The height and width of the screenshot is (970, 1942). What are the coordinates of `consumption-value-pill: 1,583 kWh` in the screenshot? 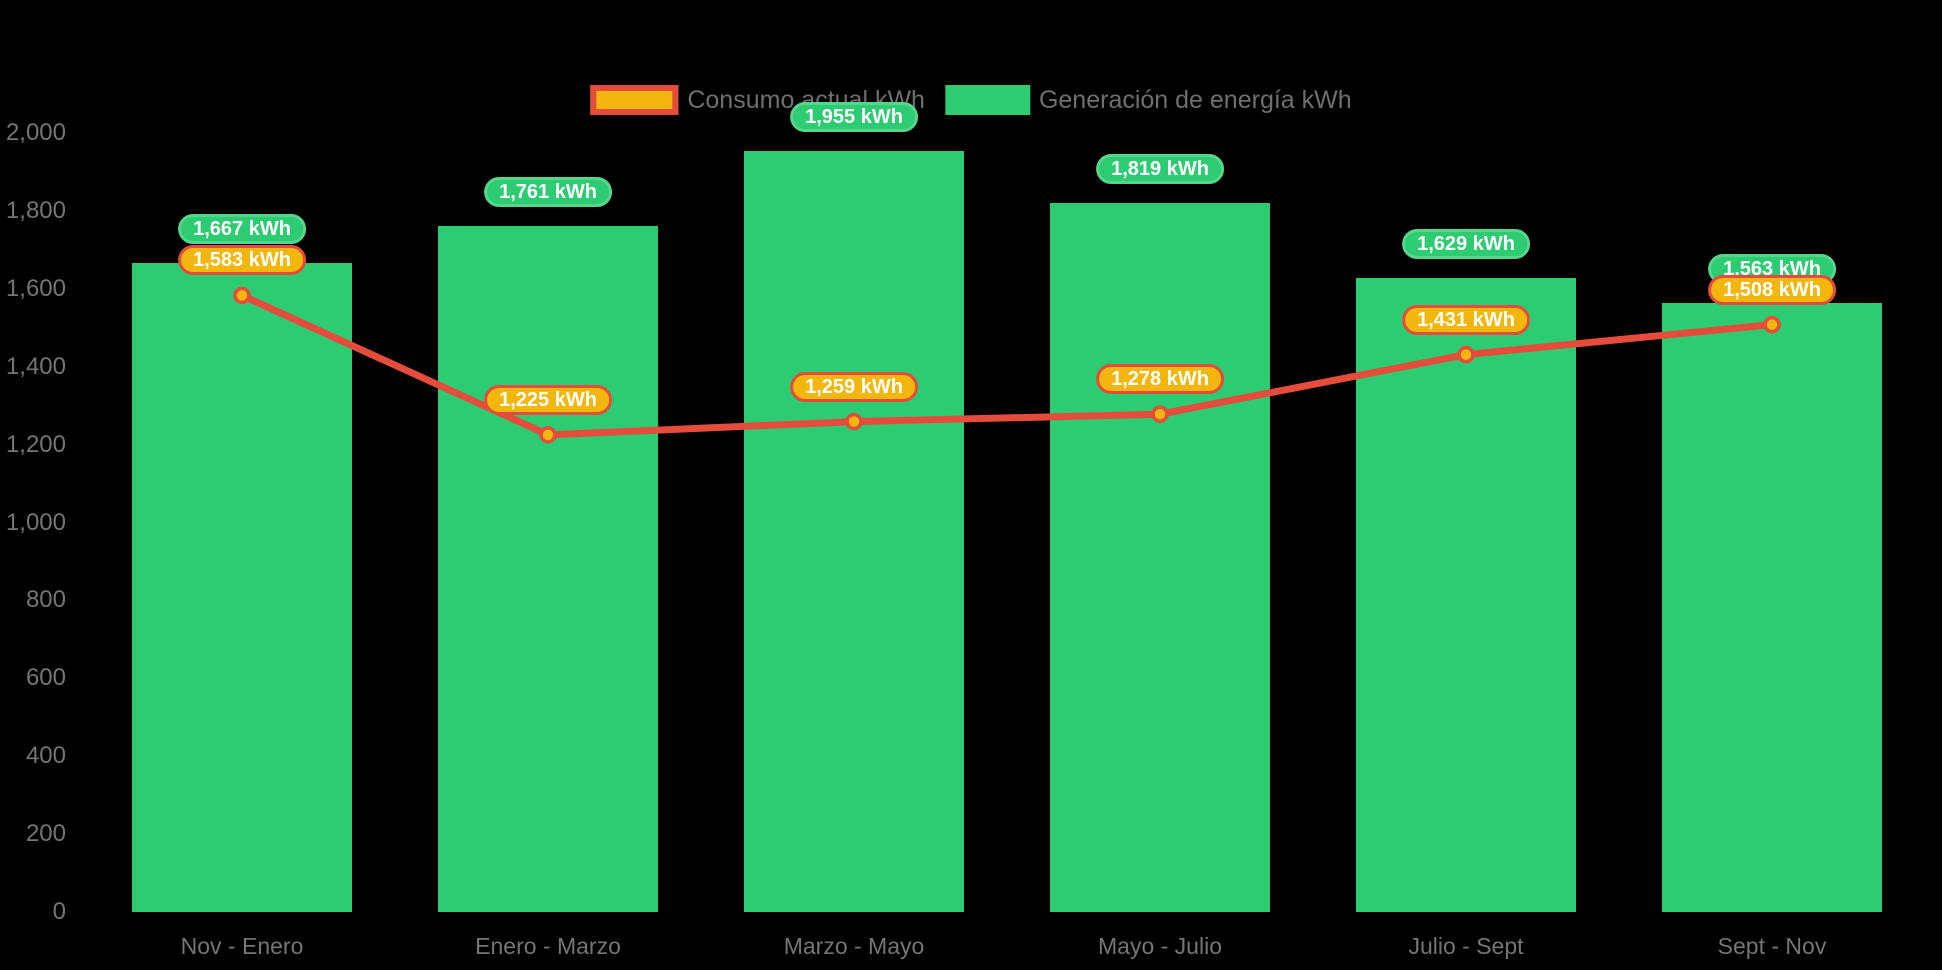 It's located at (242, 260).